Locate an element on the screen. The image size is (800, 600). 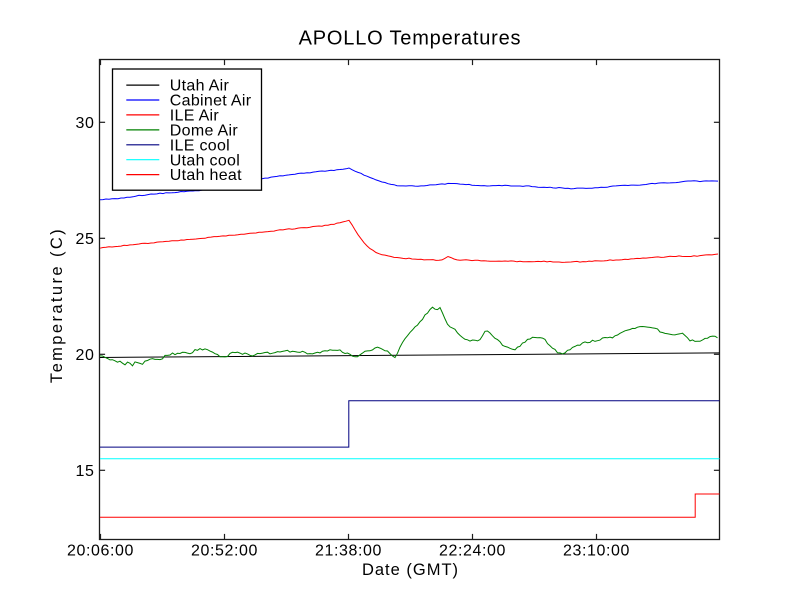
svg-text: 22:24:00 is located at coordinates (472, 551).